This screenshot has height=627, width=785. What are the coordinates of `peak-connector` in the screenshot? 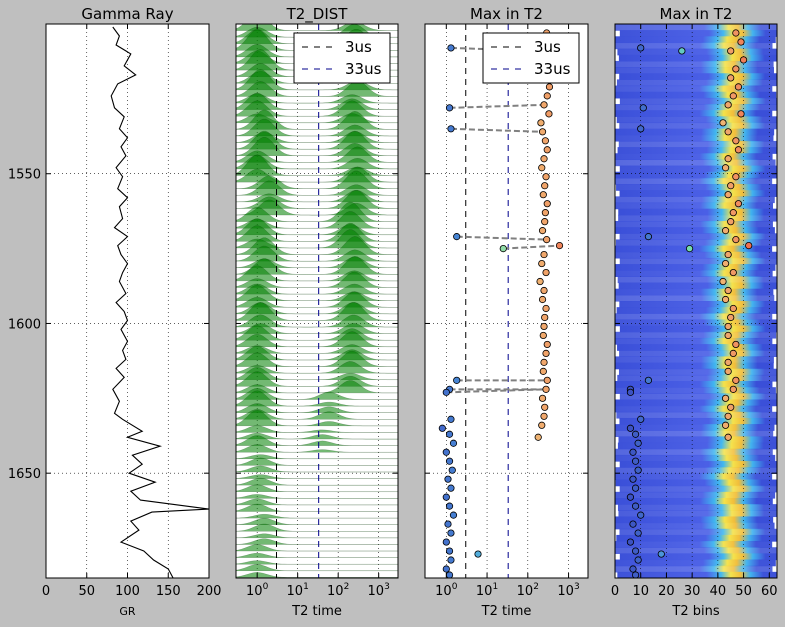 It's located at (501, 238).